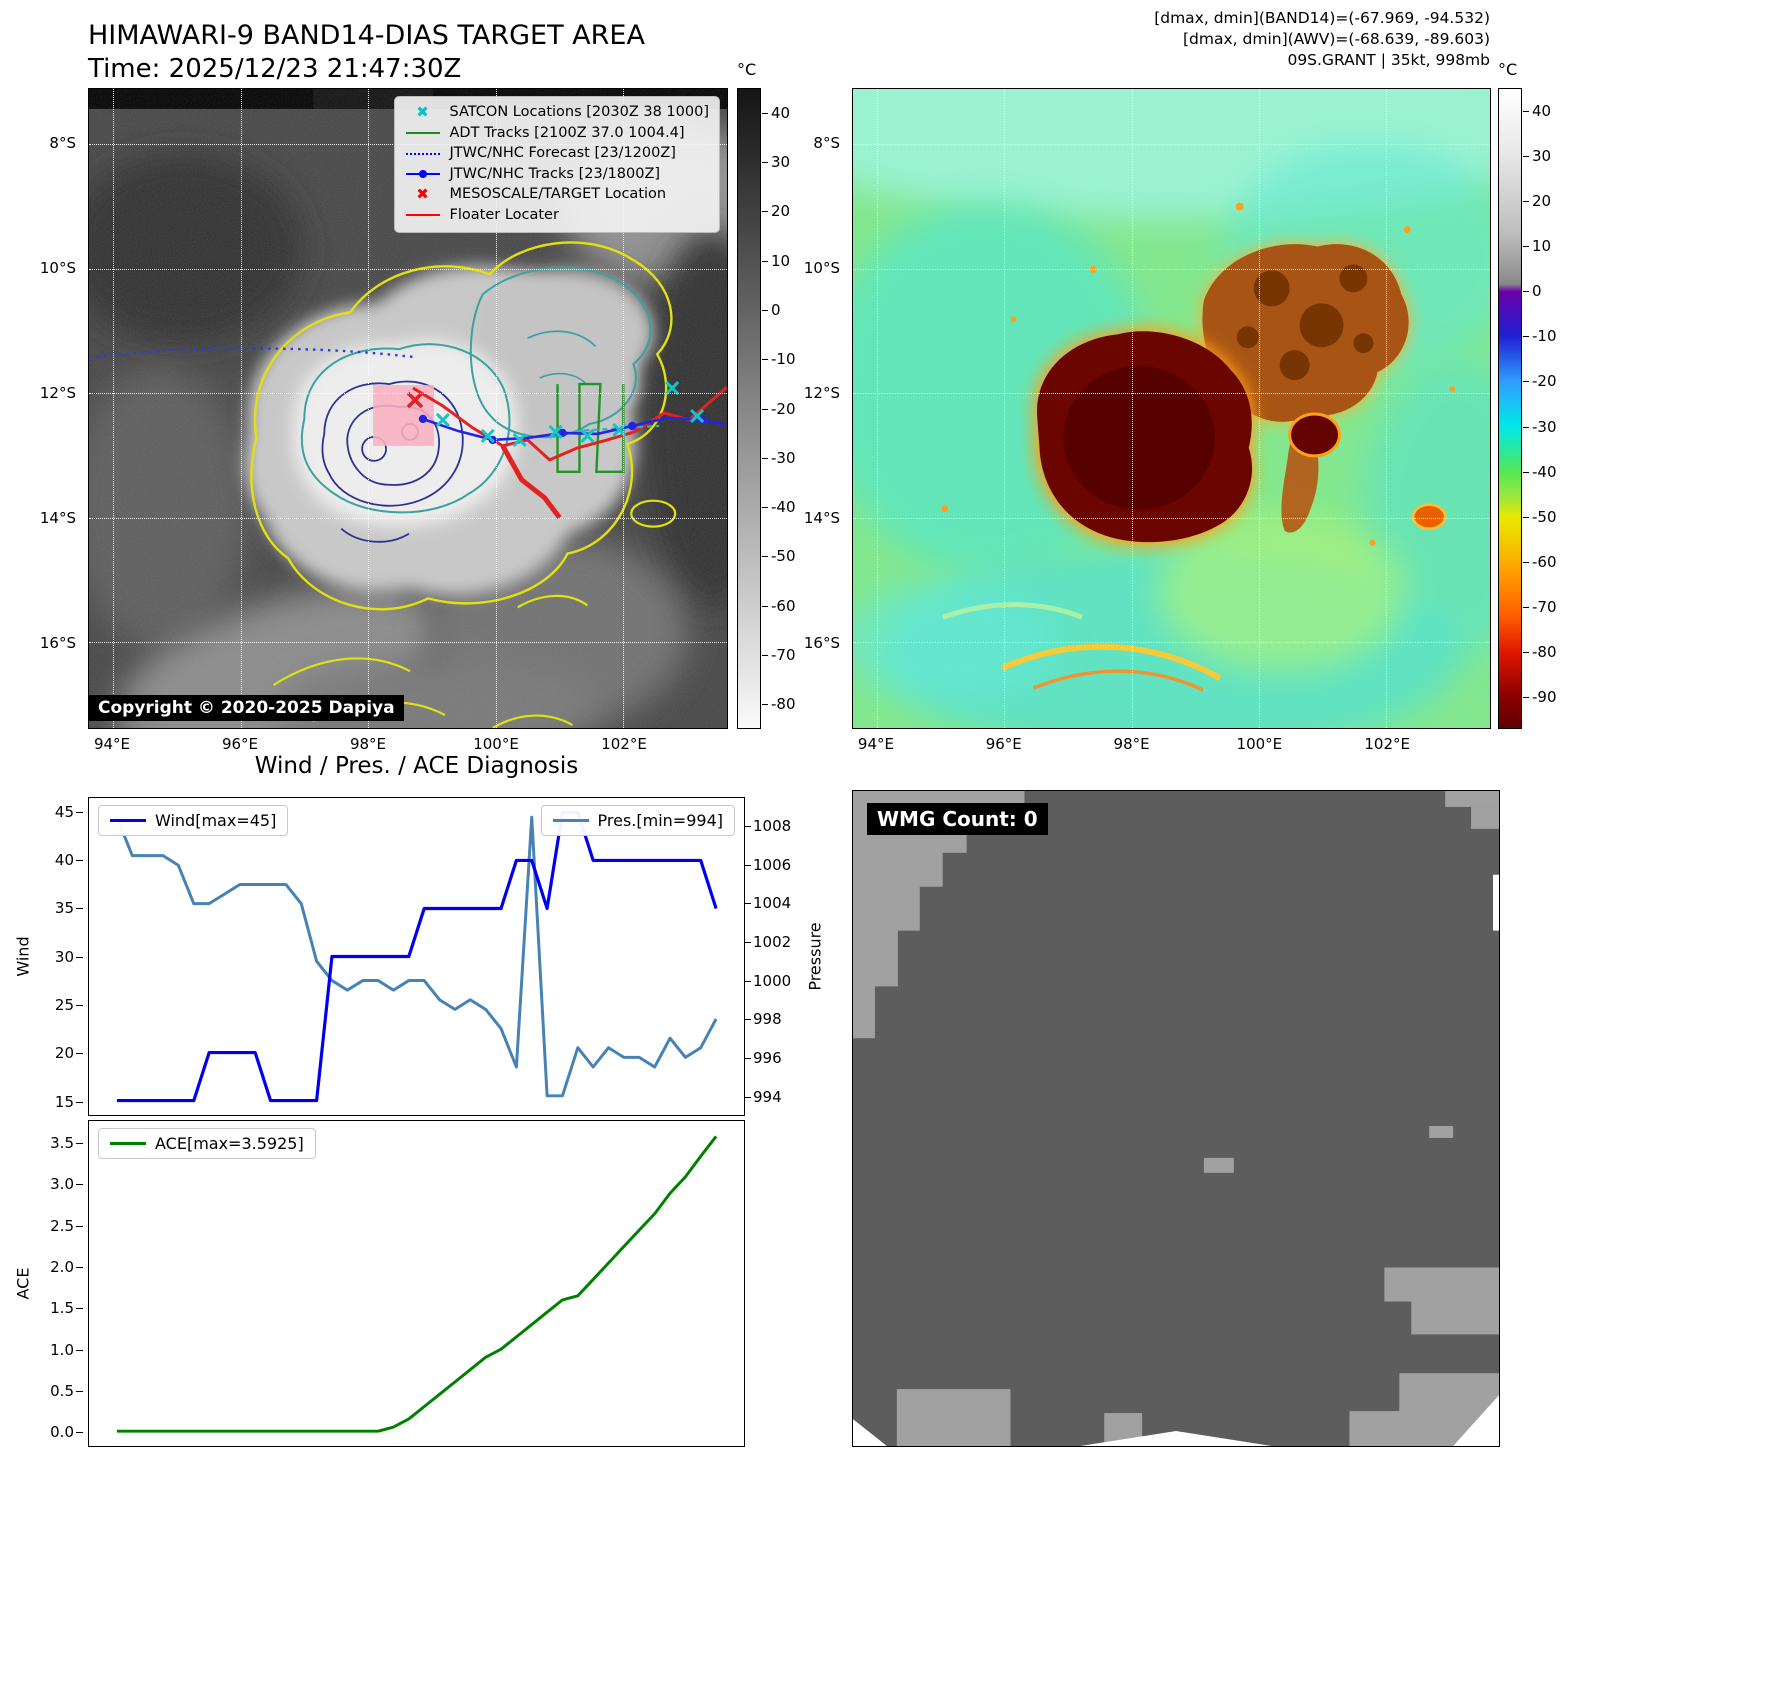 This screenshot has height=1690, width=1792. What do you see at coordinates (1510, 408) in the screenshot?
I see `awv-colorbar` at bounding box center [1510, 408].